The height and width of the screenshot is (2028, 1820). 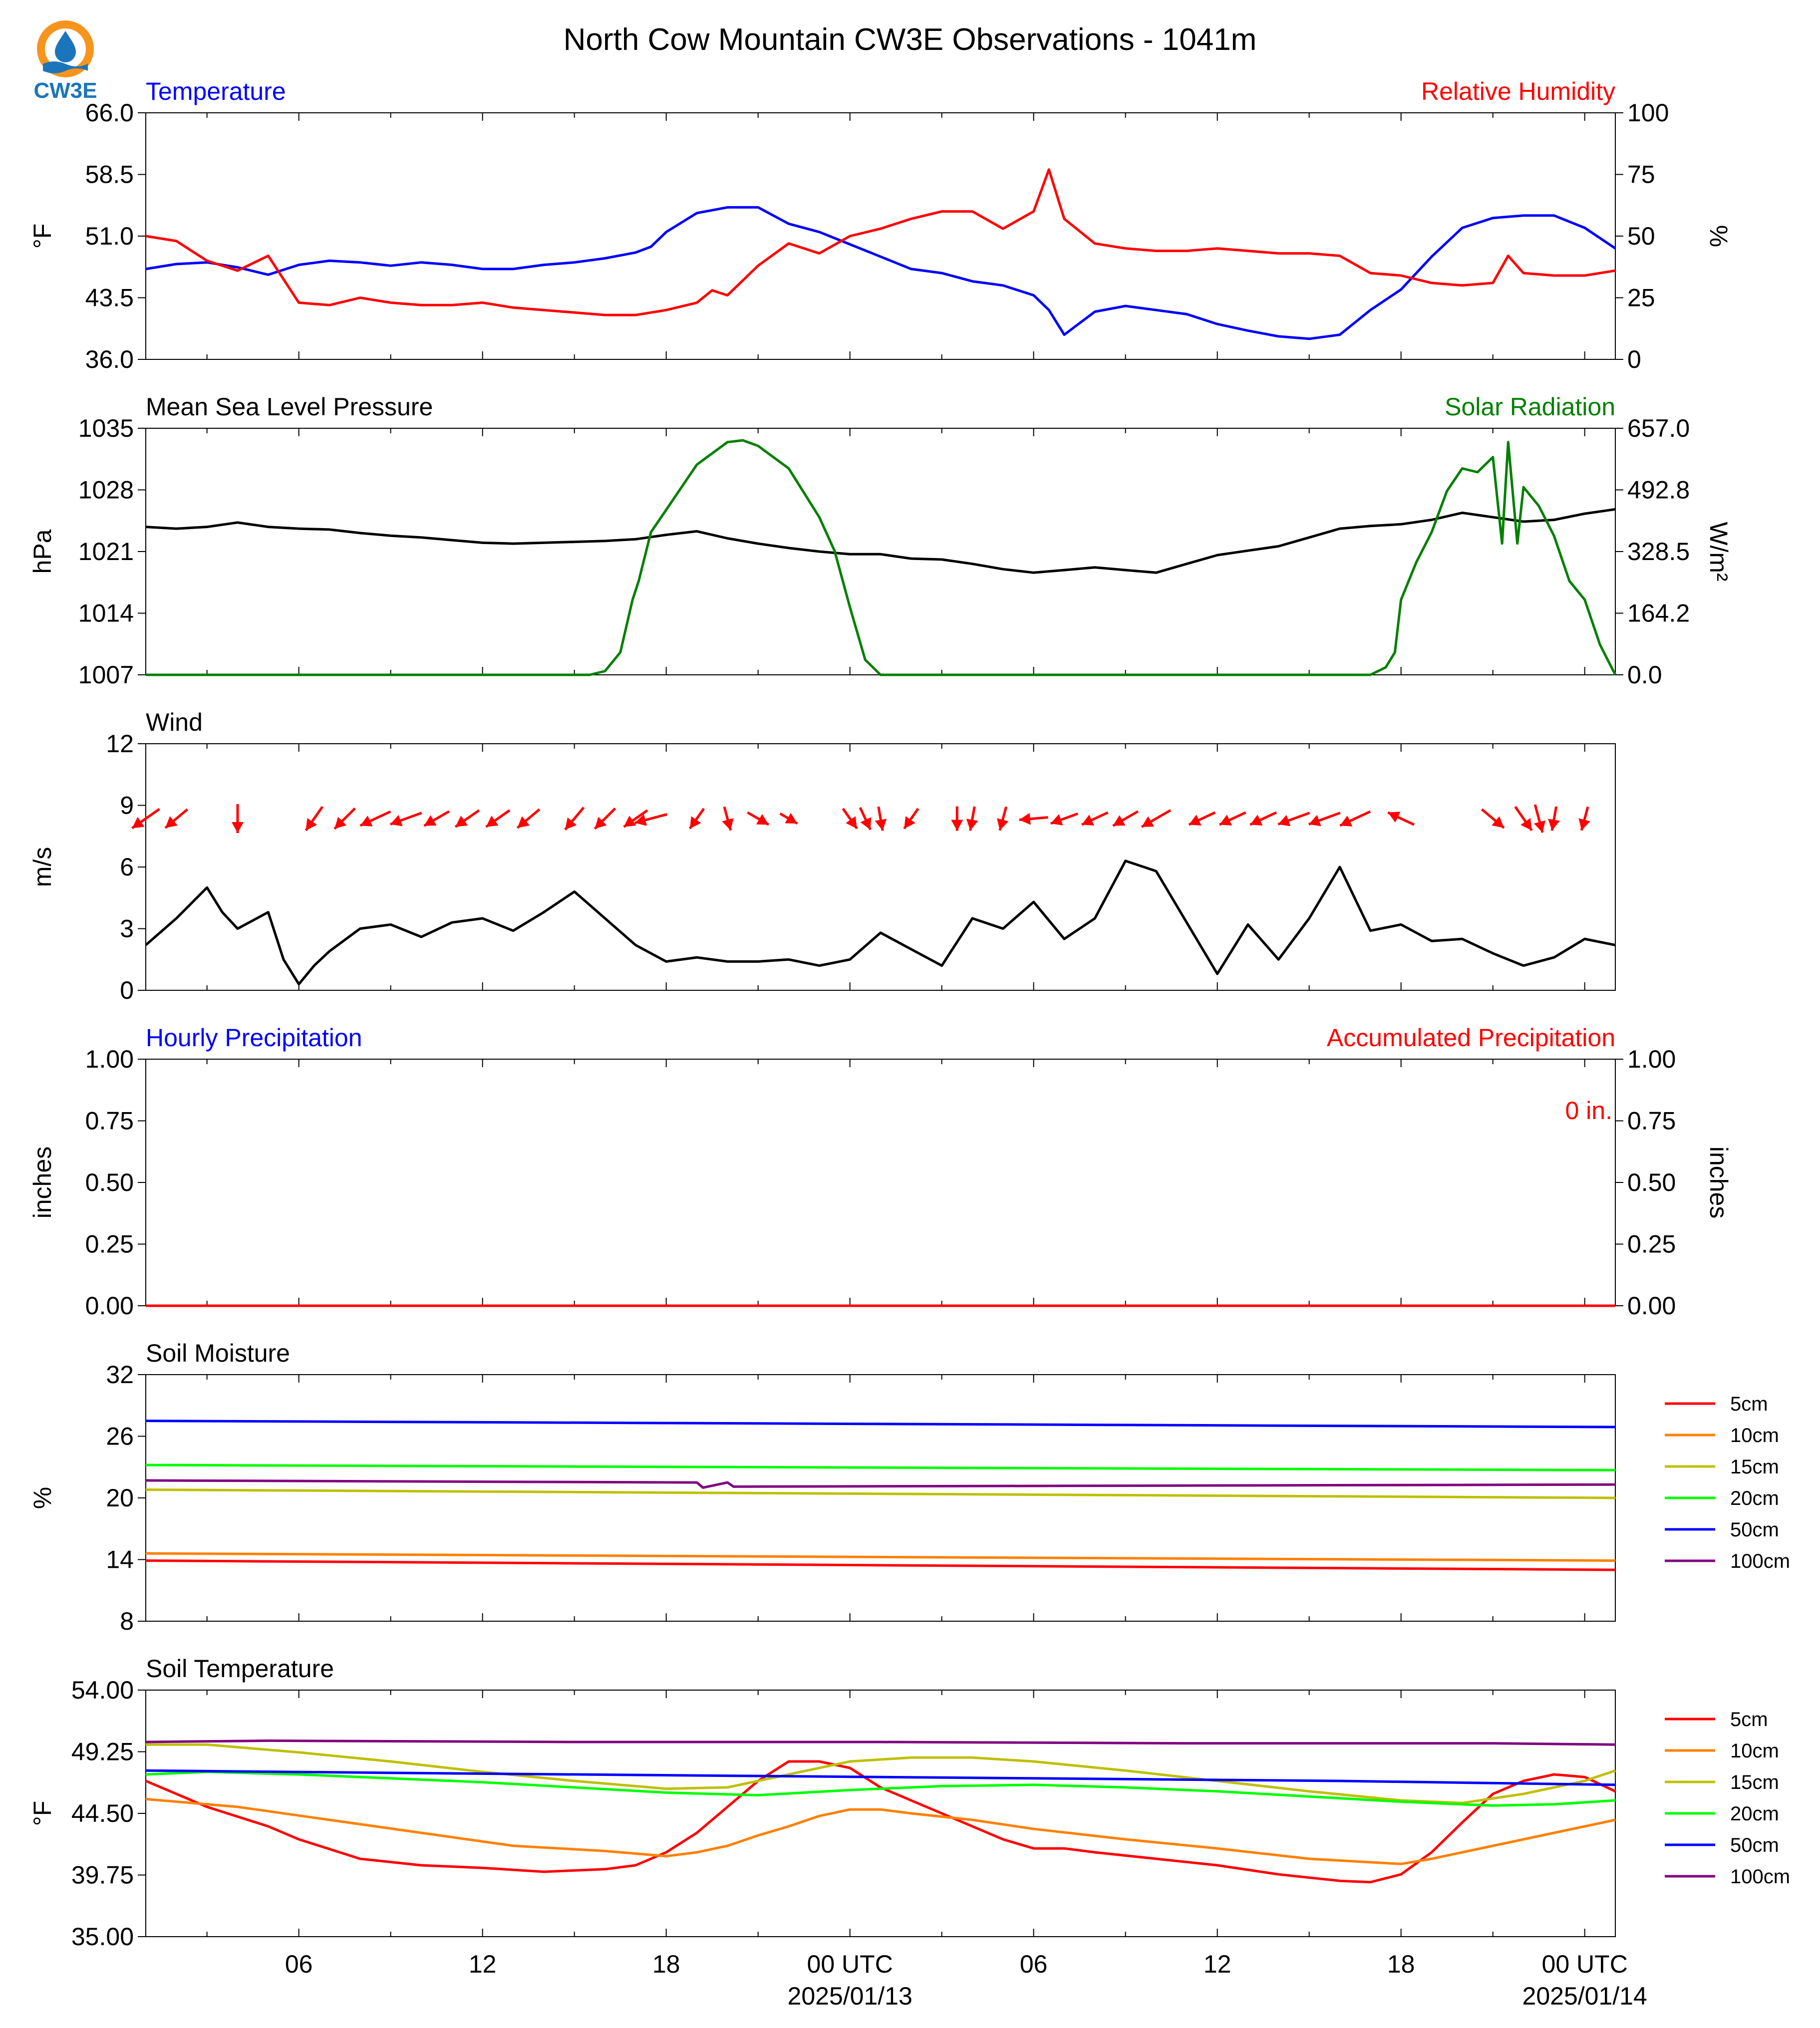 I want to click on y-tick-label: 43.5, so click(x=109, y=298).